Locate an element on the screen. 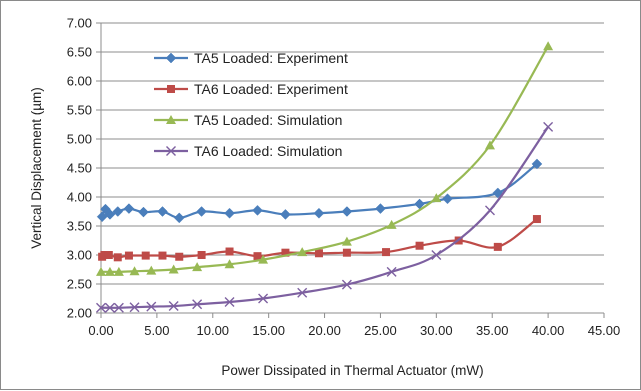  x-tick-label: 30.00 is located at coordinates (436, 330).